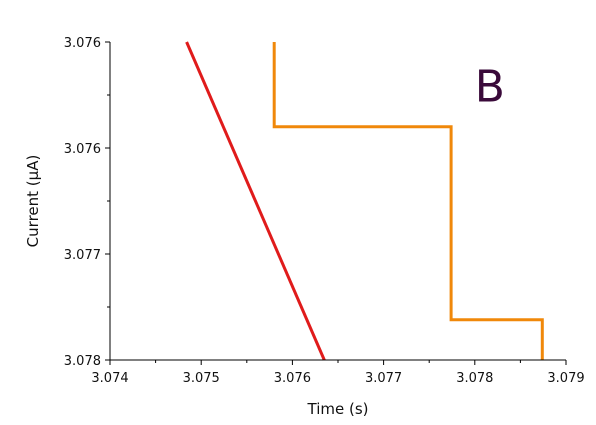 Image resolution: width=596 pixels, height=425 pixels. I want to click on x-tick-label: 3.077, so click(383, 378).